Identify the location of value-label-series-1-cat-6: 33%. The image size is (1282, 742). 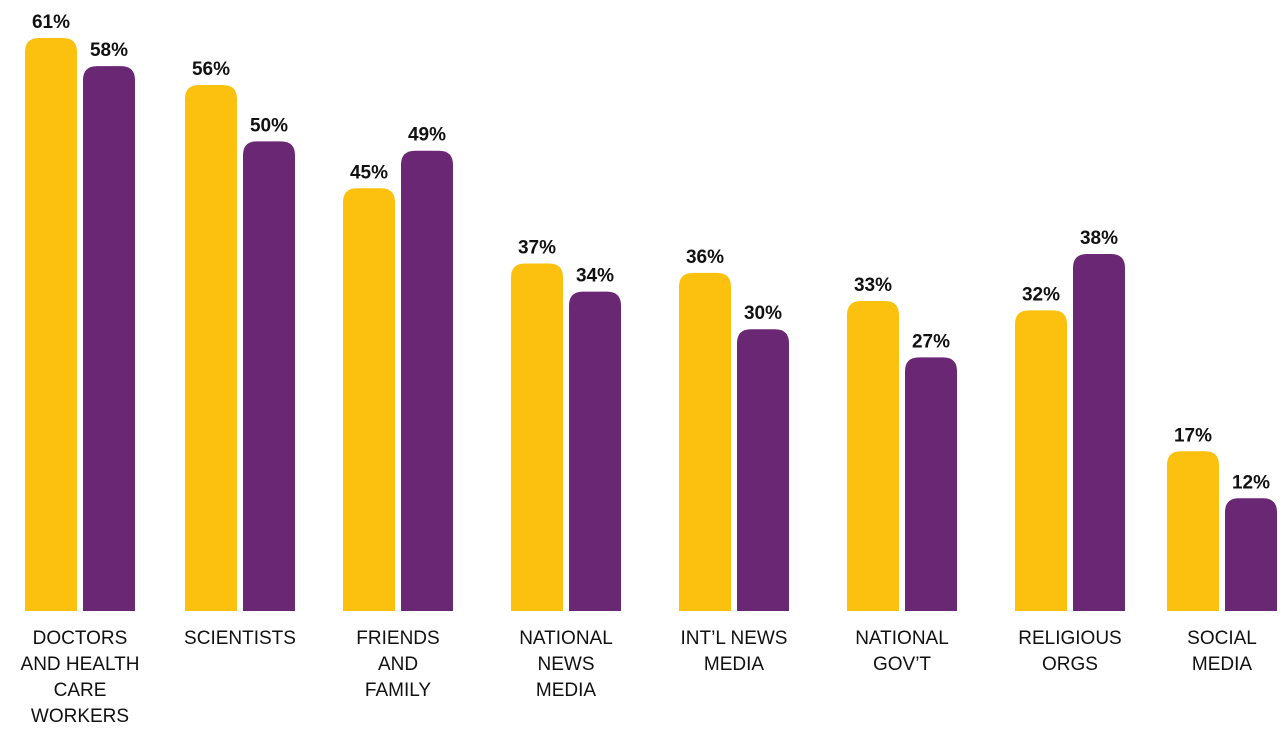
(873, 285).